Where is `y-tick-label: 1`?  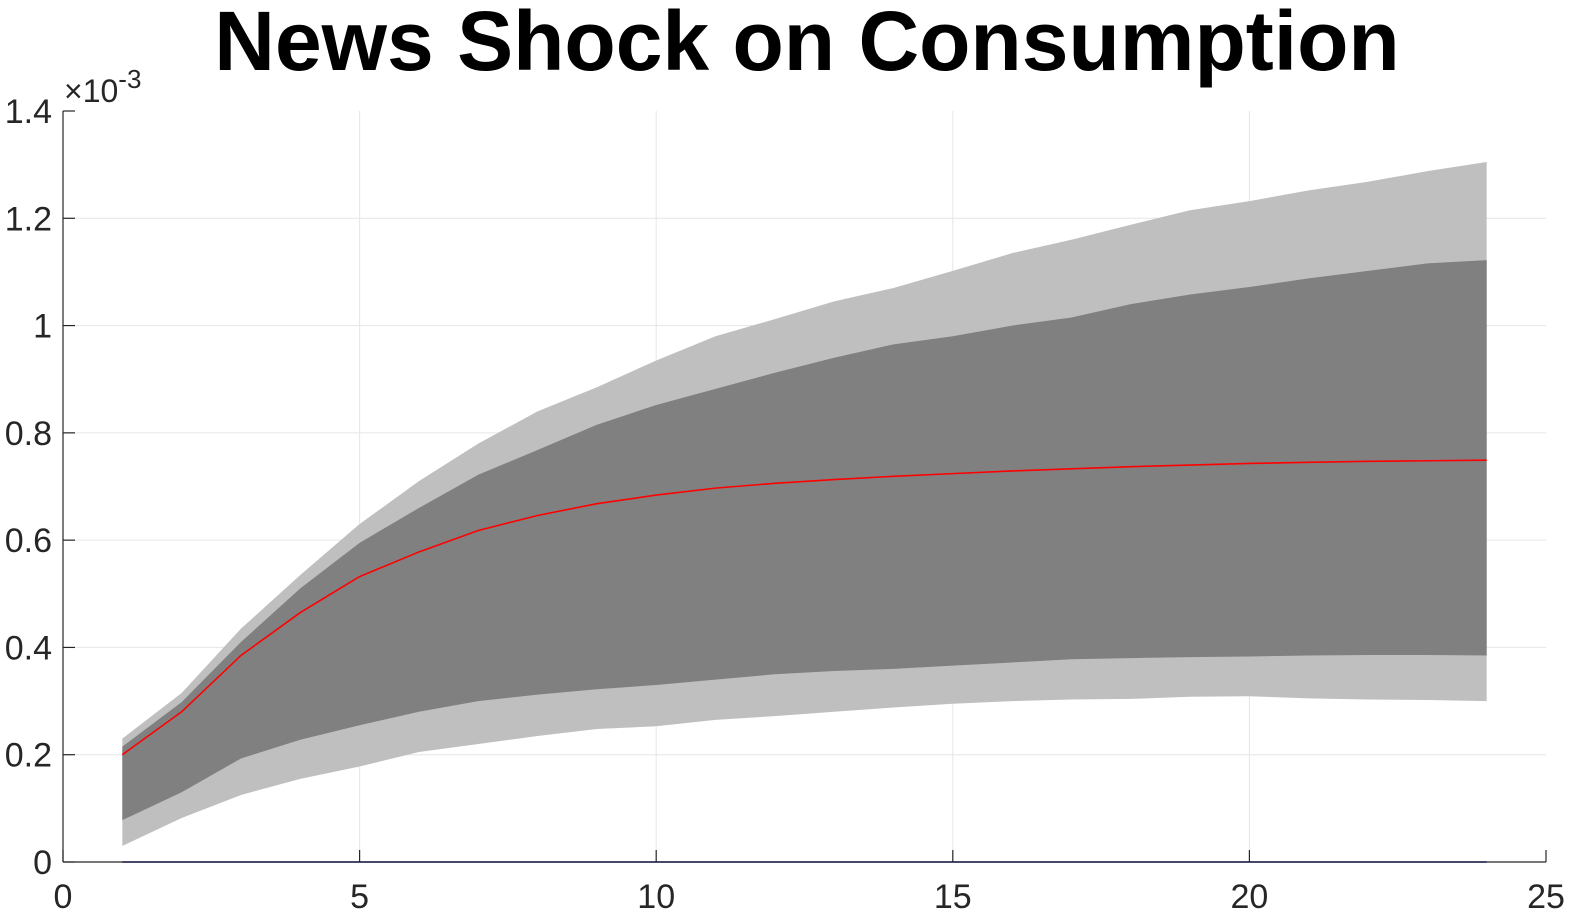
y-tick-label: 1 is located at coordinates (42, 327).